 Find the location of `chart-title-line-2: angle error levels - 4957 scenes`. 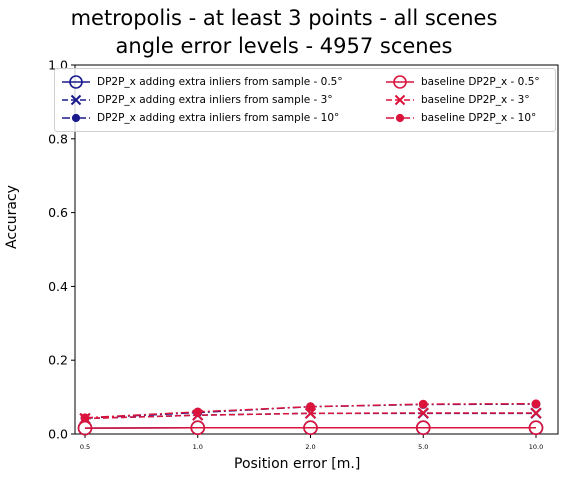

chart-title-line-2: angle error levels - 4957 scenes is located at coordinates (284, 46).